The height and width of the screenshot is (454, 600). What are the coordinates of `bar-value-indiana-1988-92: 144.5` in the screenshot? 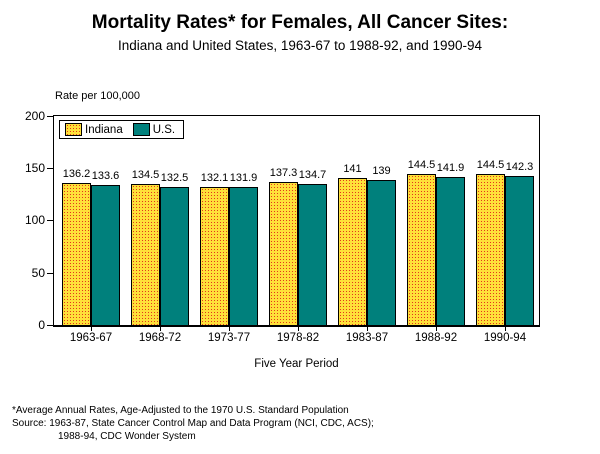 It's located at (421, 165).